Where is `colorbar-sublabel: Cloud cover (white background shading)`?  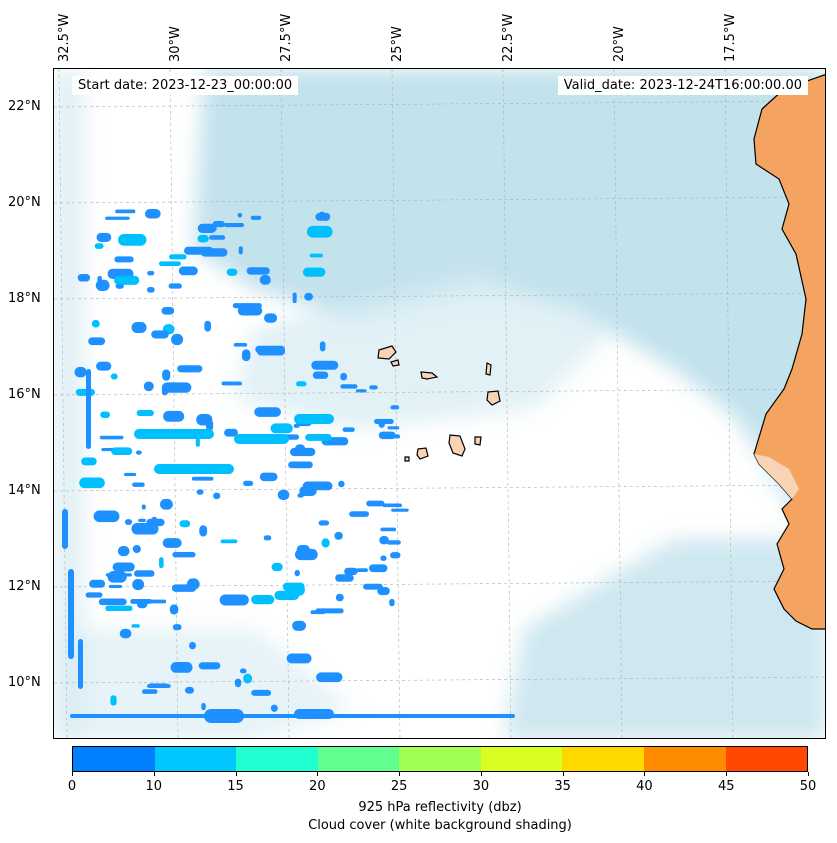 colorbar-sublabel: Cloud cover (white background shading) is located at coordinates (440, 825).